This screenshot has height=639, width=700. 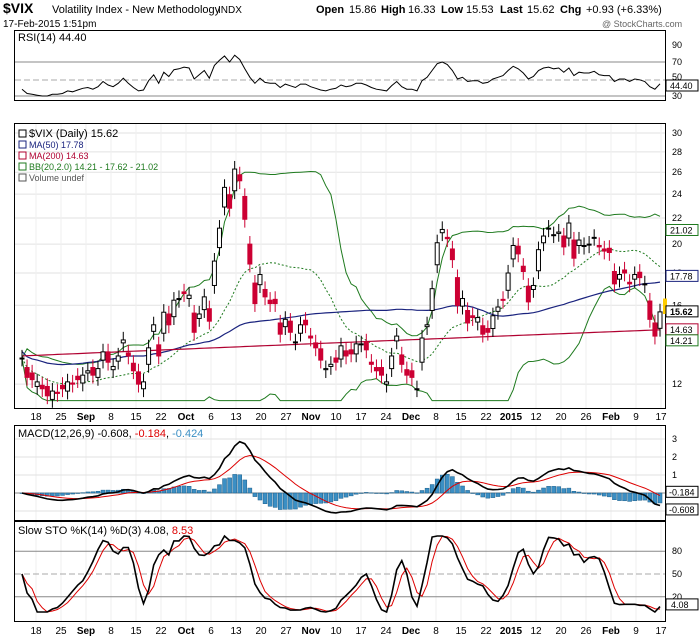 What do you see at coordinates (677, 244) in the screenshot?
I see `price-tick-label: 20` at bounding box center [677, 244].